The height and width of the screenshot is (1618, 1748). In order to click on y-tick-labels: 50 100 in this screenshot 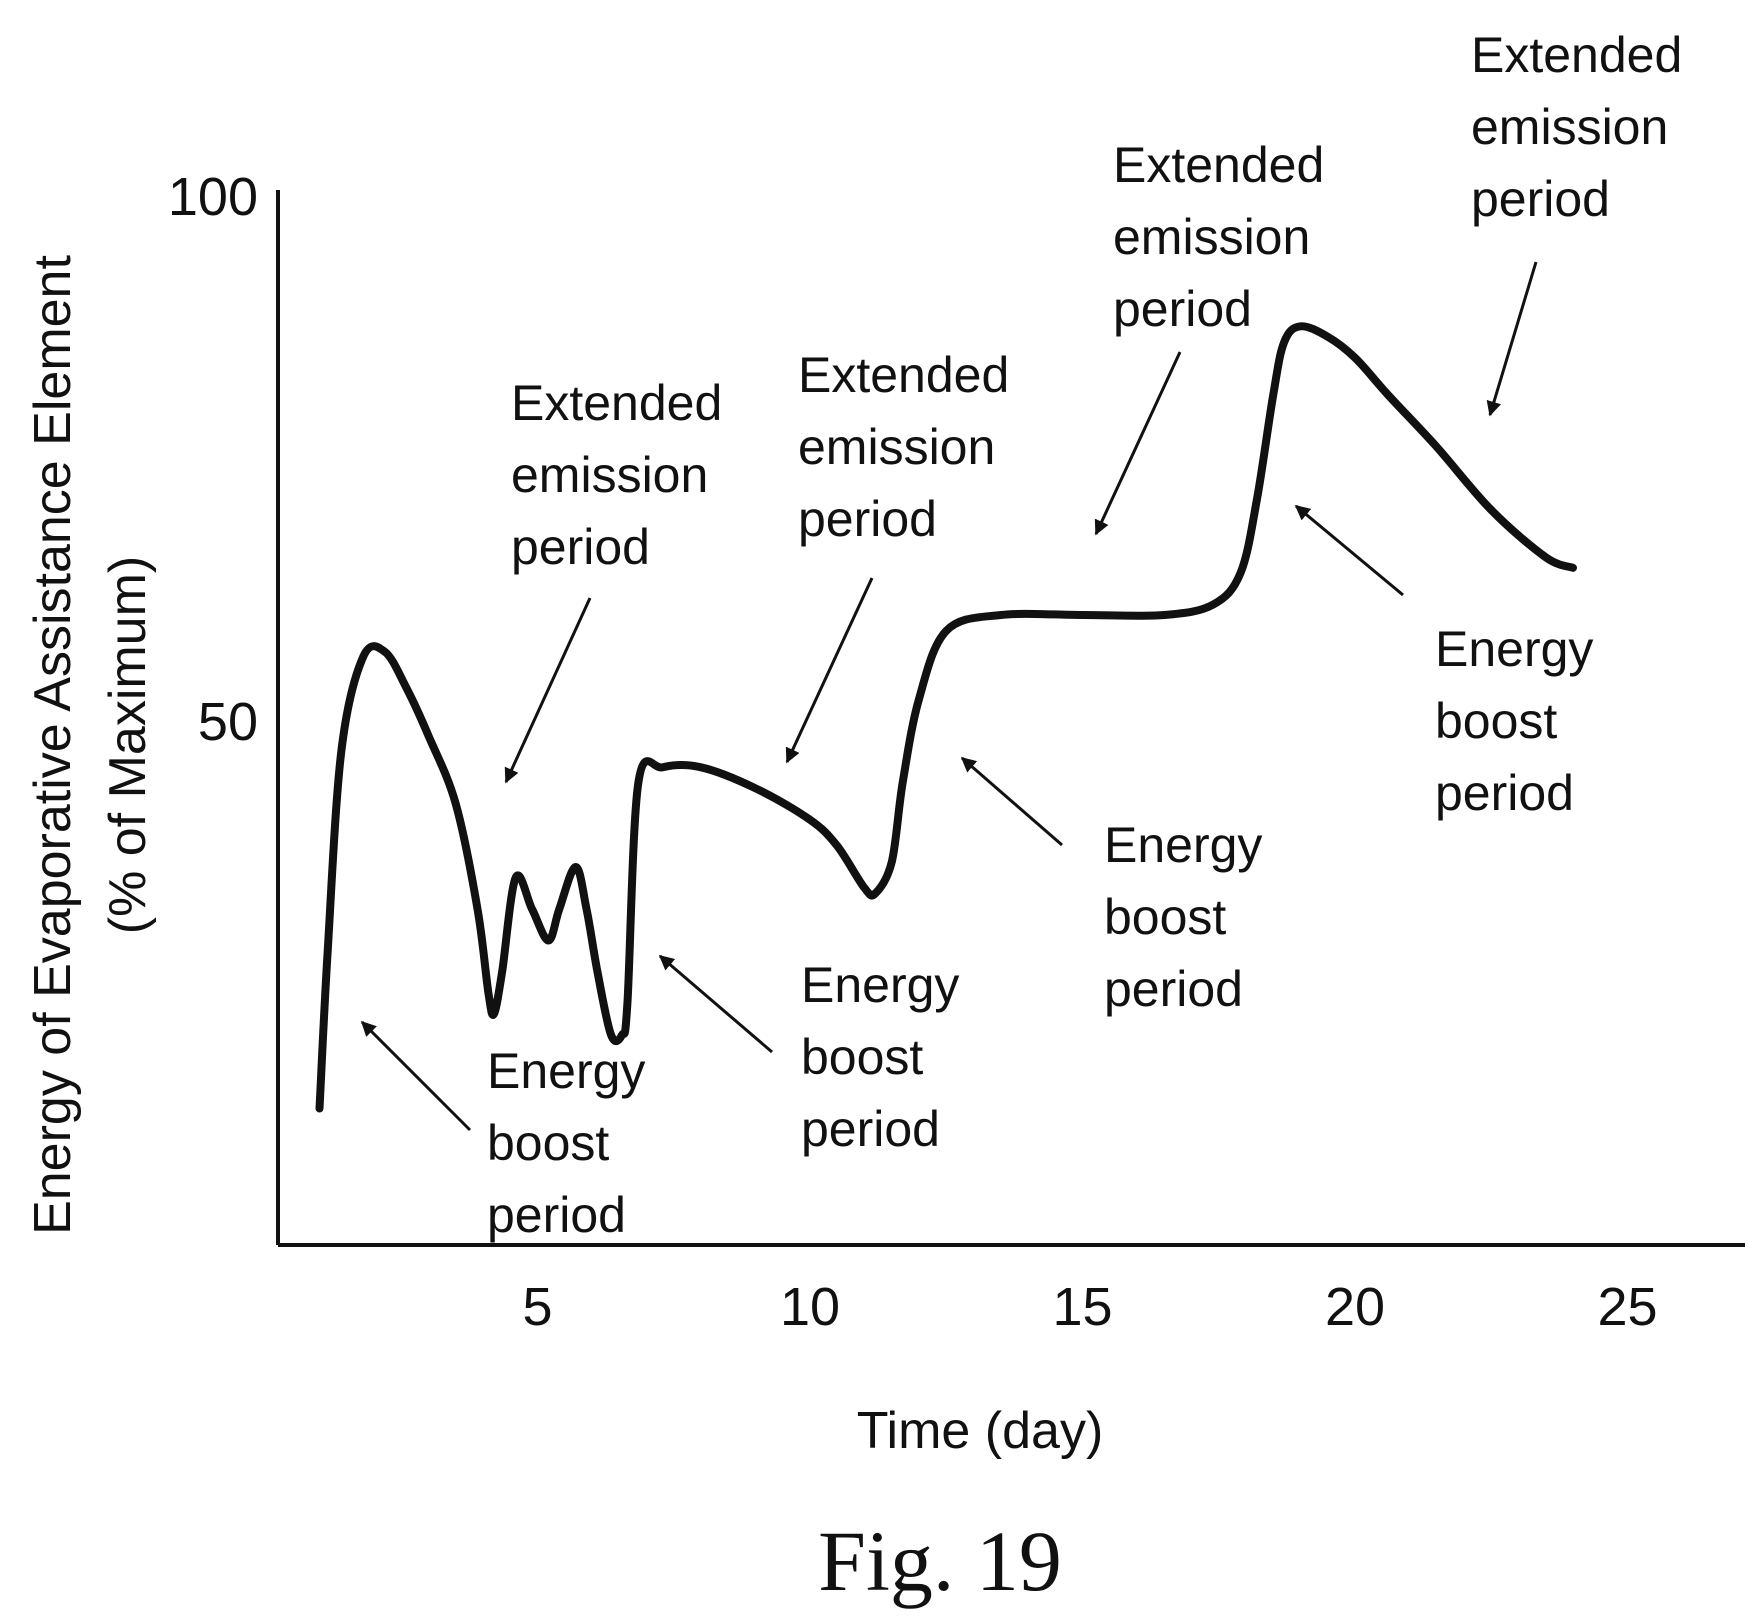, I will do `click(213, 459)`.